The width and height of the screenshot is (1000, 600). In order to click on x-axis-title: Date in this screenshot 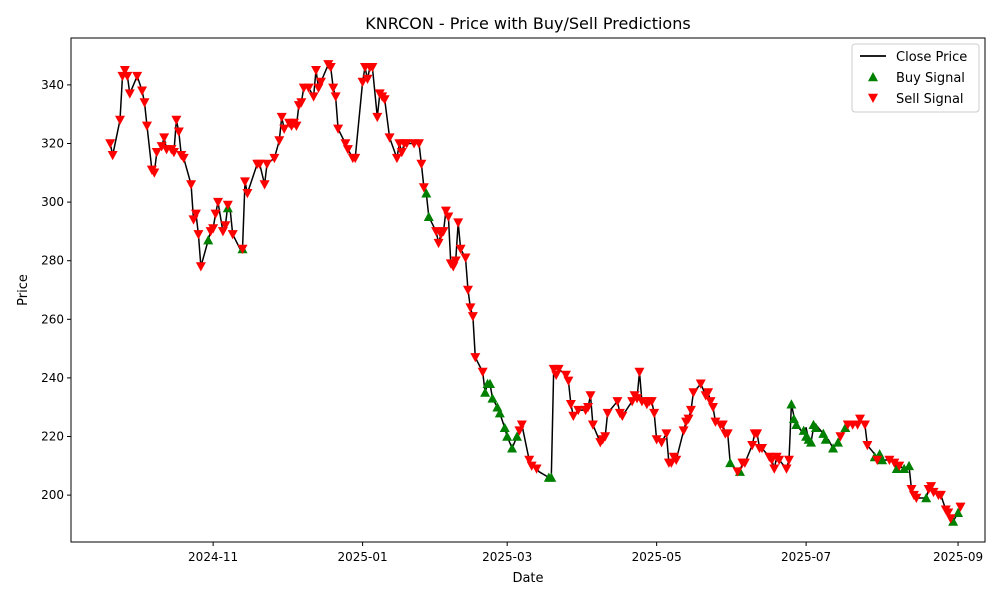, I will do `click(527, 578)`.